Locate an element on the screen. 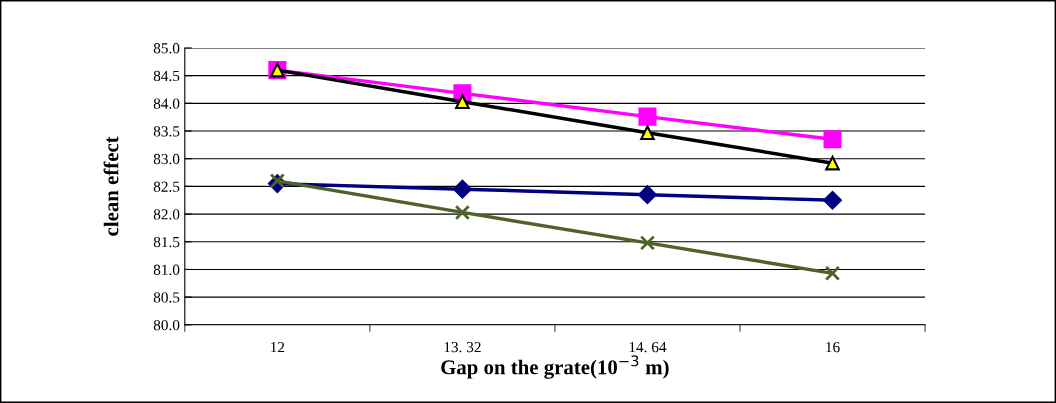 Image resolution: width=1056 pixels, height=403 pixels. y-axis-title: clean effect is located at coordinates (111, 186).